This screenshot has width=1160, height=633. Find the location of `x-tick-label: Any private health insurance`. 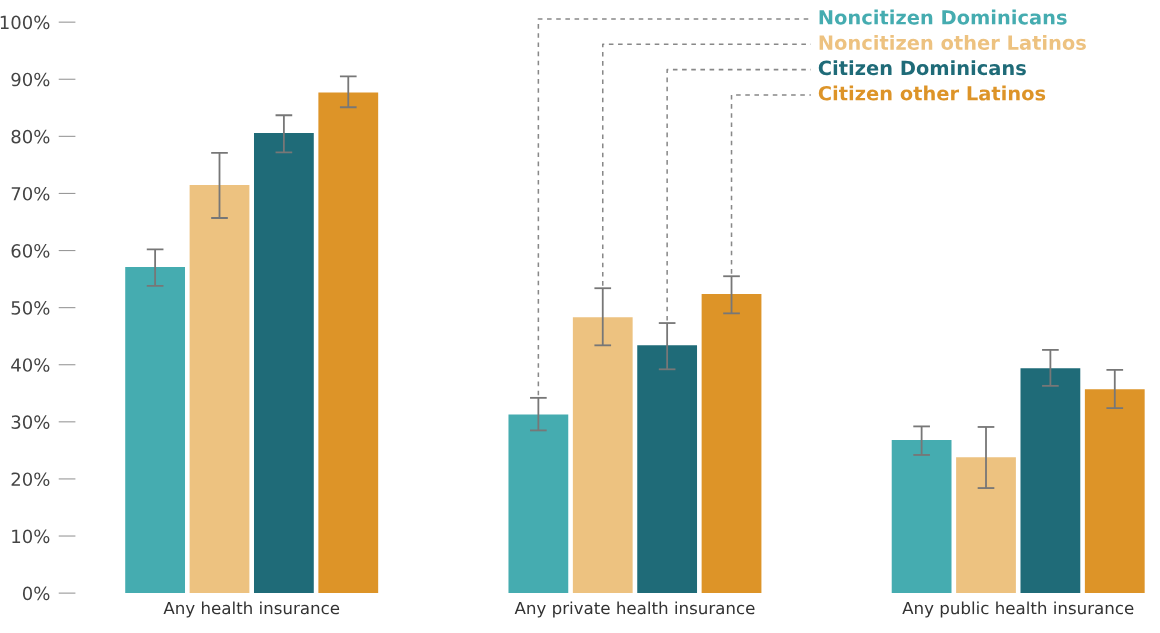

x-tick-label: Any private health insurance is located at coordinates (634, 609).